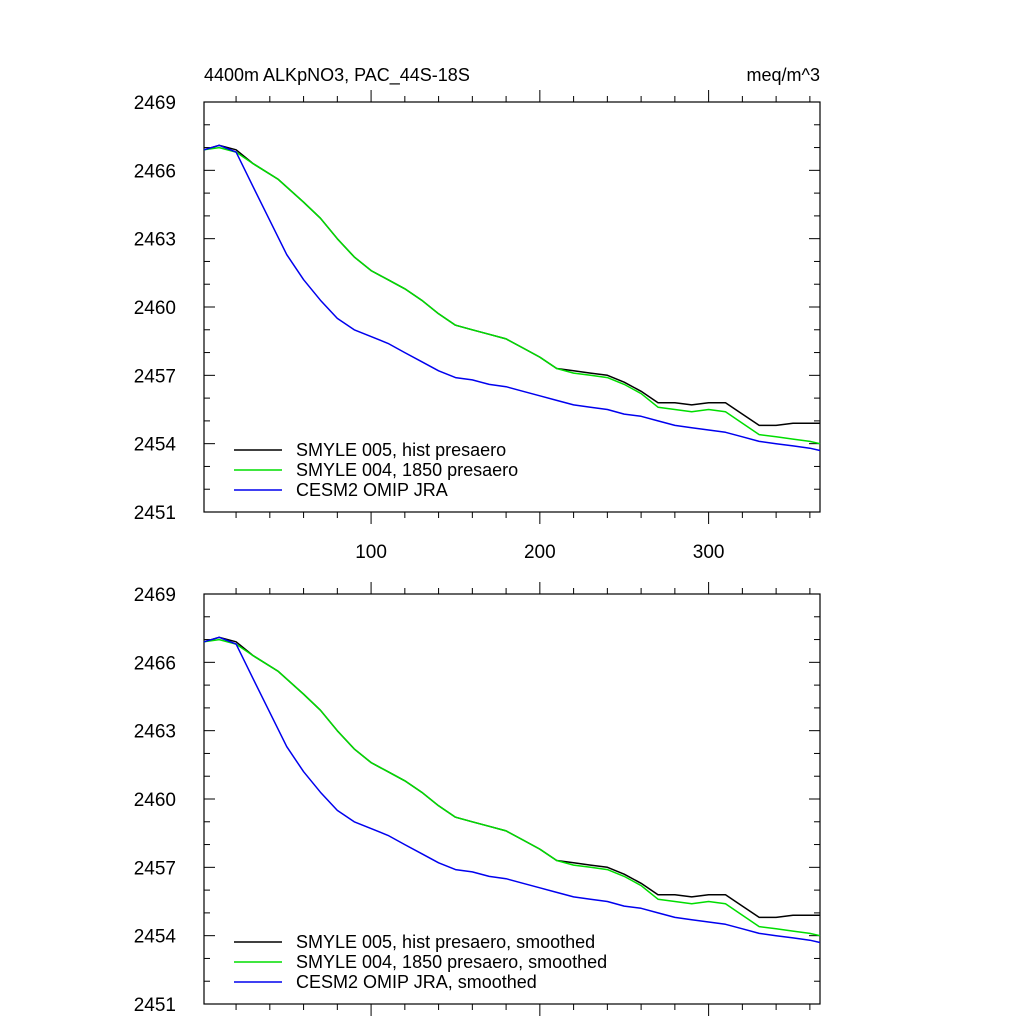  Describe the element at coordinates (337, 75) in the screenshot. I see `chart-title: 4400m ALKpNO3, PAC_44S-18S` at that location.